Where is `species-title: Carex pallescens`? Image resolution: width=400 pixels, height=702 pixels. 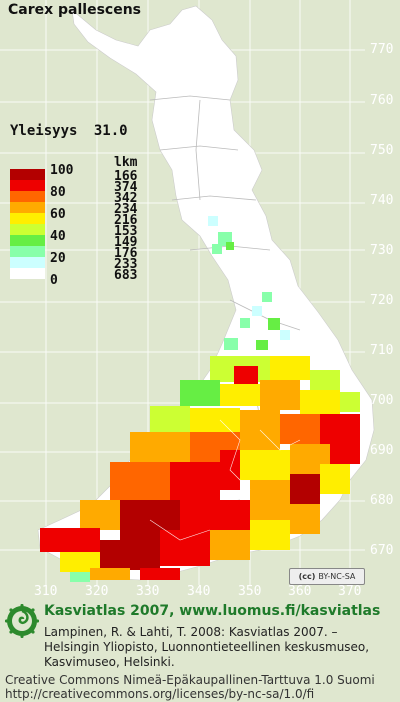 species-title: Carex pallescens is located at coordinates (75, 10).